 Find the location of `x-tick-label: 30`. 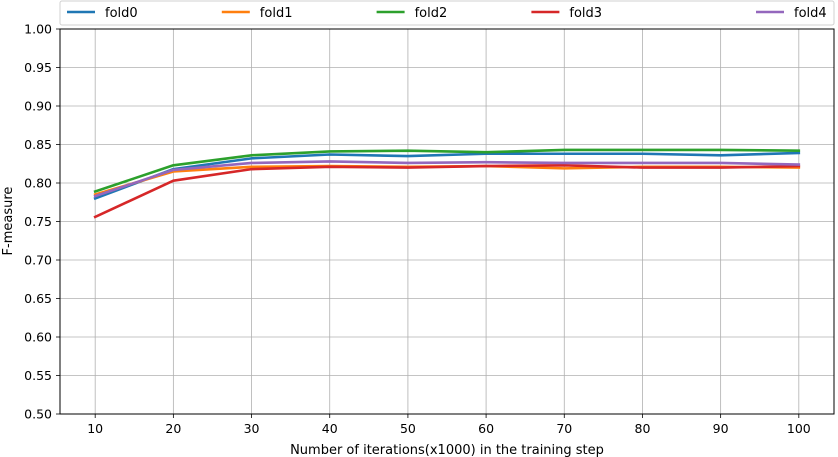

x-tick-label: 30 is located at coordinates (252, 428).